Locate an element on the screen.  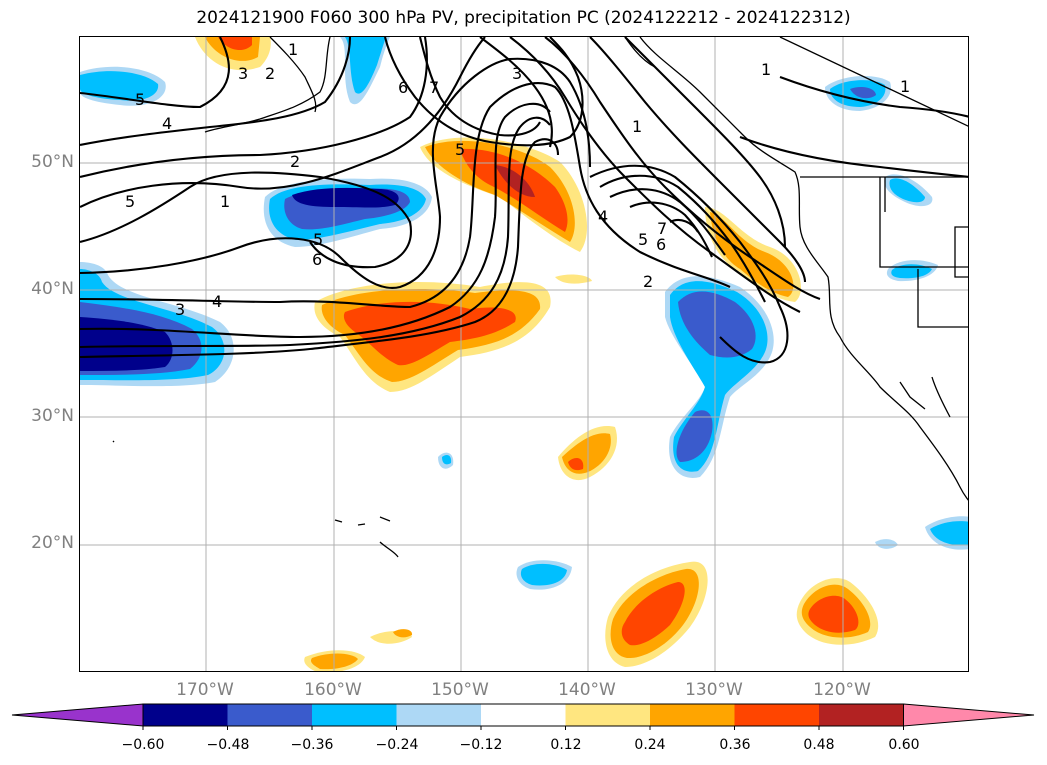
lat-label-30n: 30°N is located at coordinates (52, 416).